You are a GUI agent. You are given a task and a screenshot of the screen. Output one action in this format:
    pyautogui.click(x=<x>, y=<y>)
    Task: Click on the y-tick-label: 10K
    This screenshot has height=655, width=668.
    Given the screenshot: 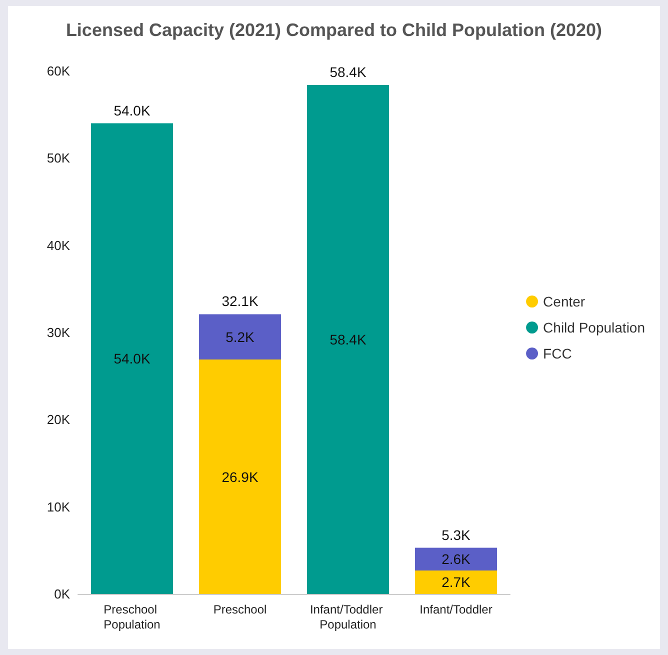 What is the action you would take?
    pyautogui.click(x=58, y=506)
    